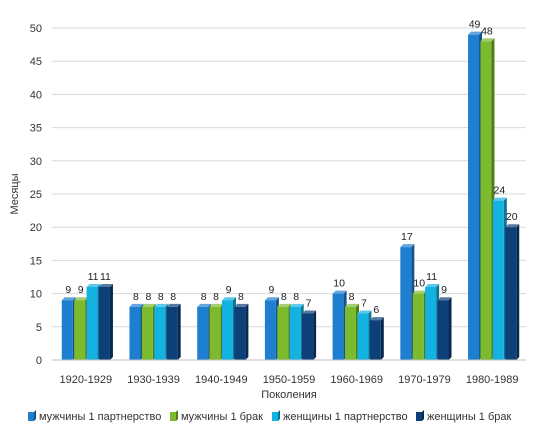 This screenshot has width=547, height=438. Describe the element at coordinates (512, 217) in the screenshot. I see `data-label: 20` at that location.